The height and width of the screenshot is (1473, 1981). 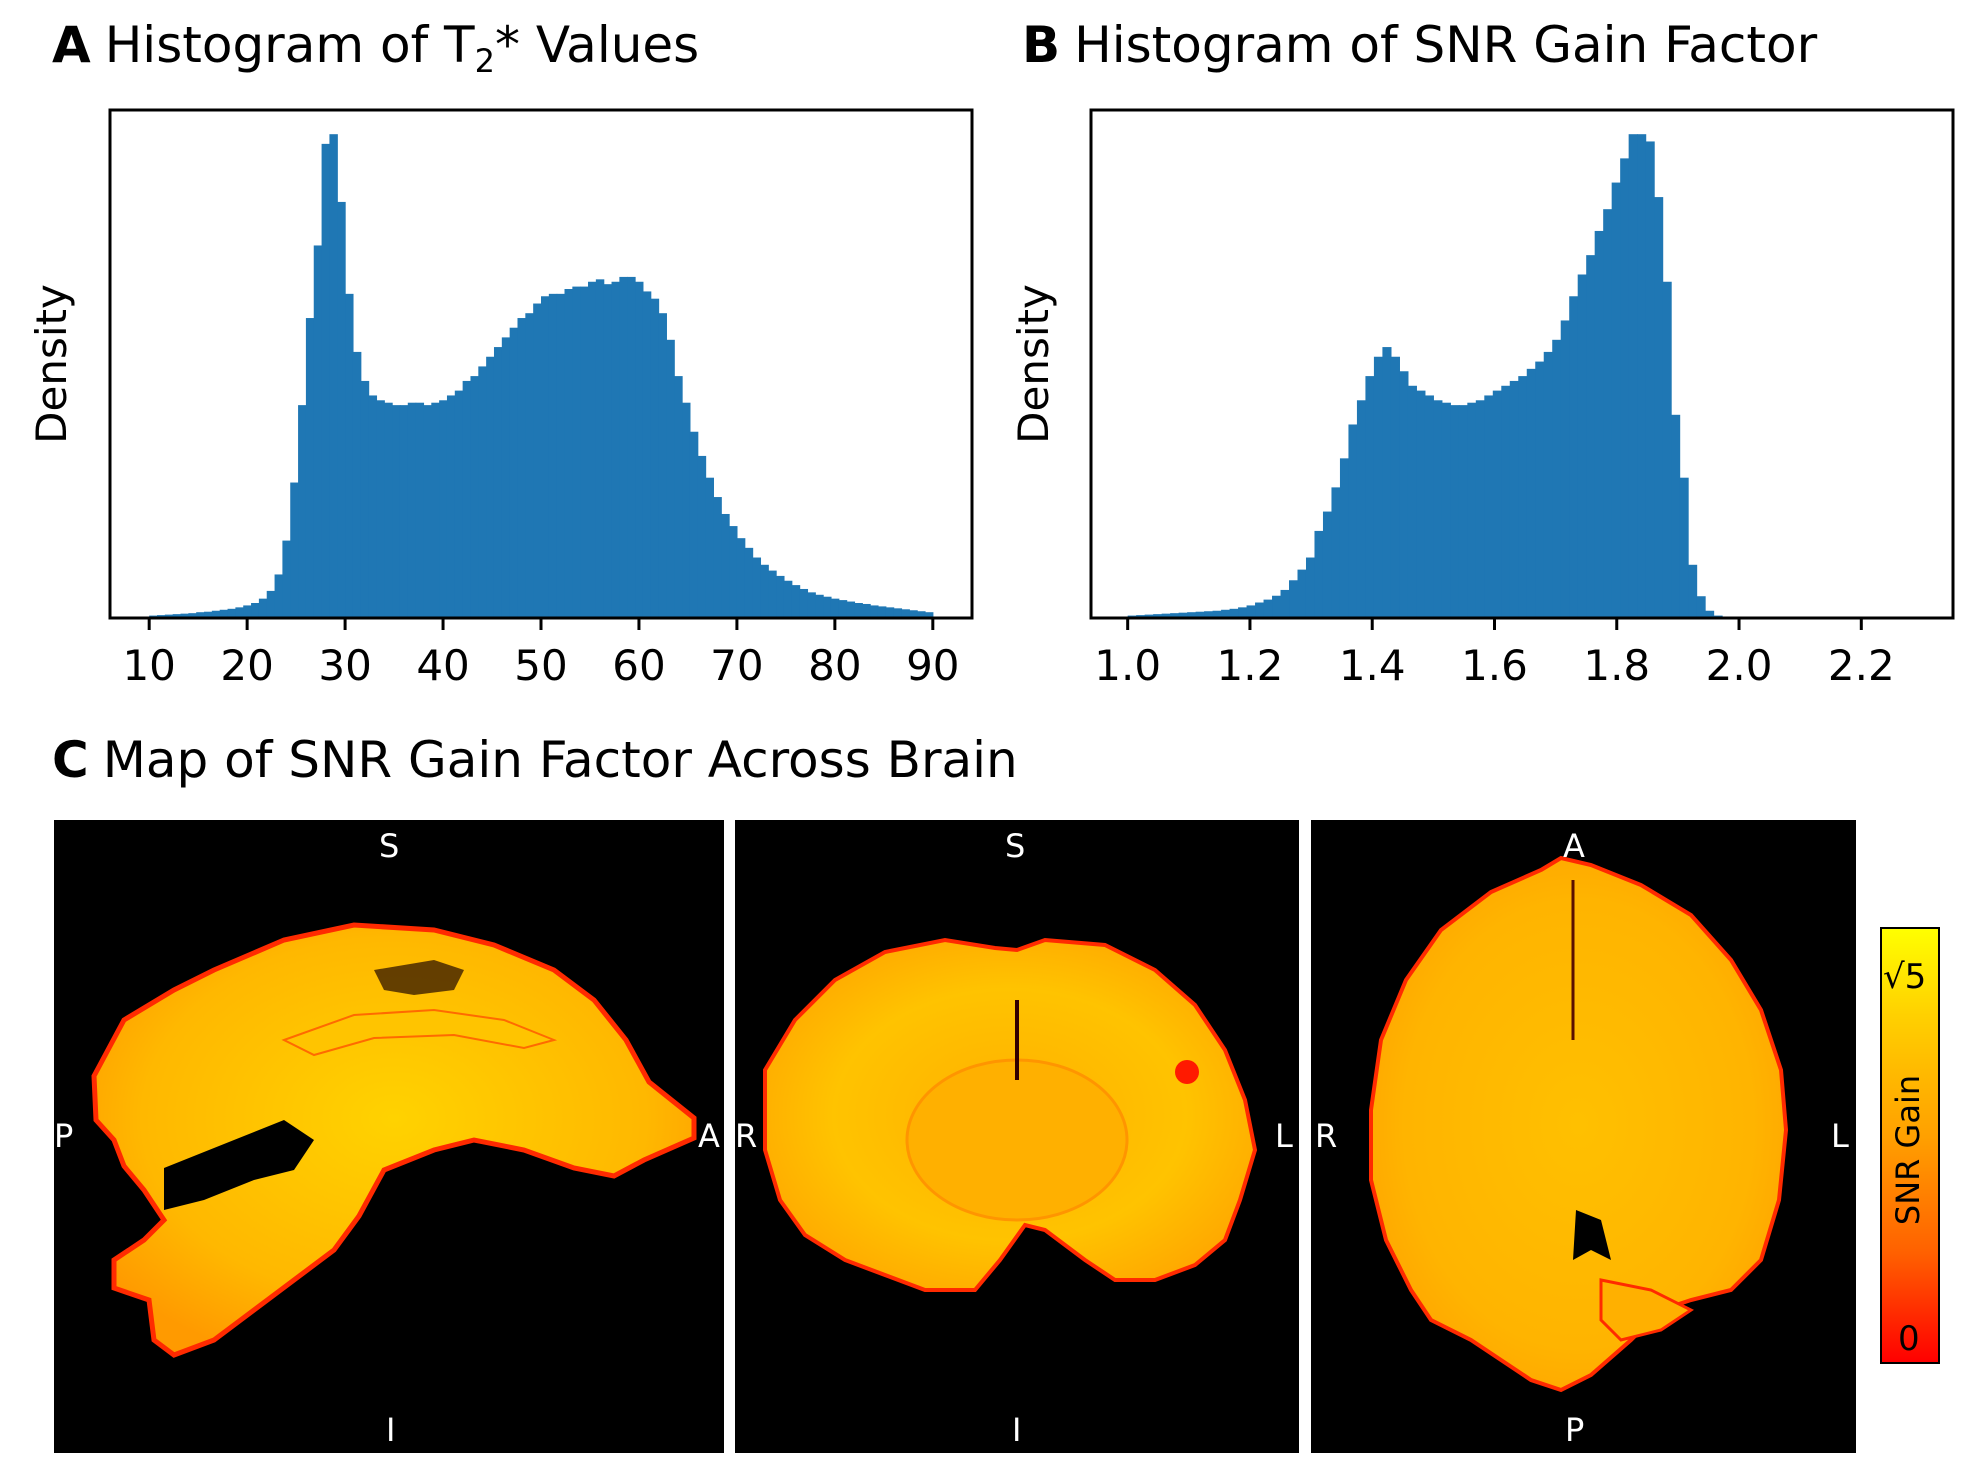 I want to click on orient-coronal-bottom: I, so click(x=1017, y=1430).